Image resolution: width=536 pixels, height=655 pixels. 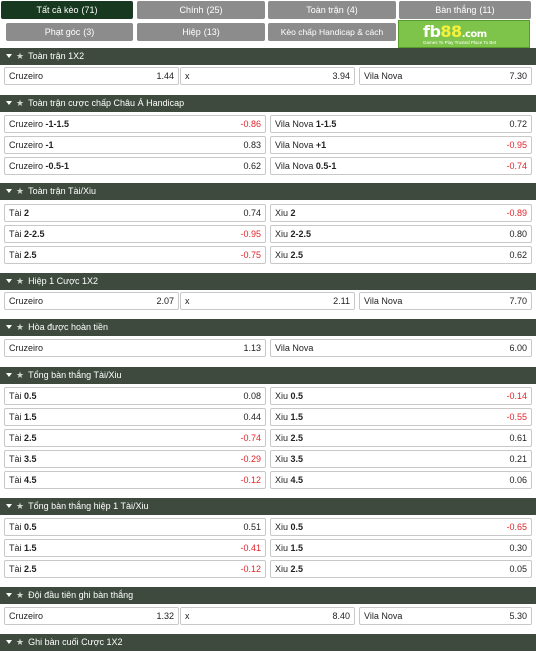 I want to click on odds-value: 3.94, so click(x=341, y=76).